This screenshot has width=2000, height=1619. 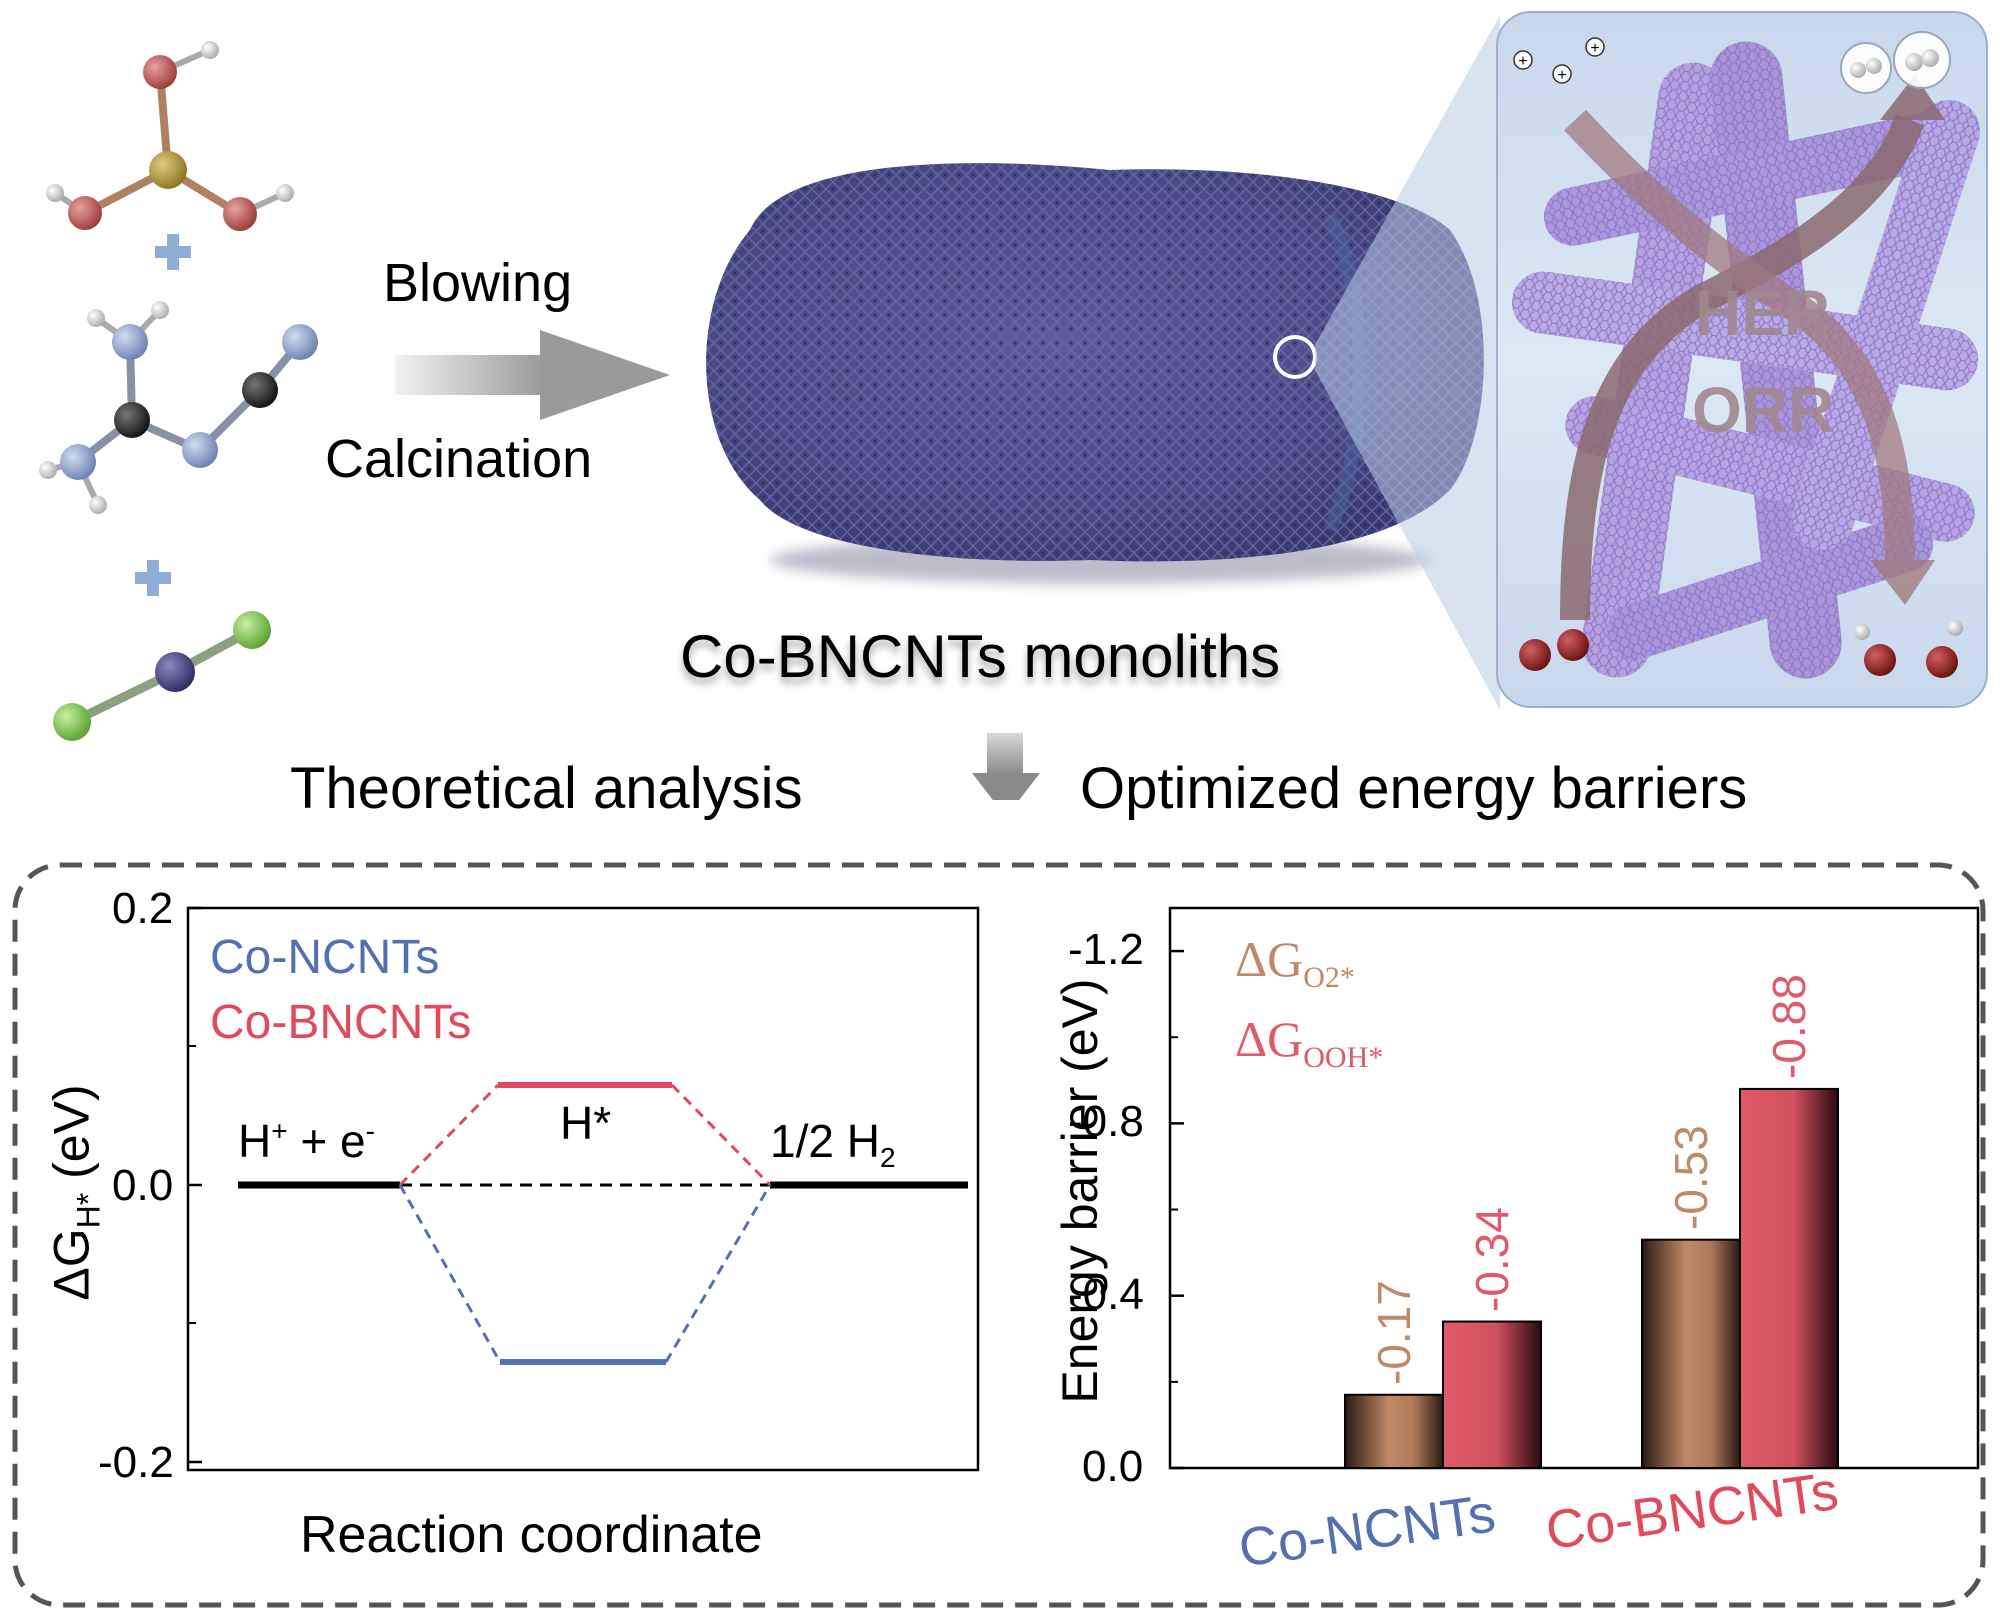 I want to click on y-tick-label: 0.2, so click(x=143, y=908).